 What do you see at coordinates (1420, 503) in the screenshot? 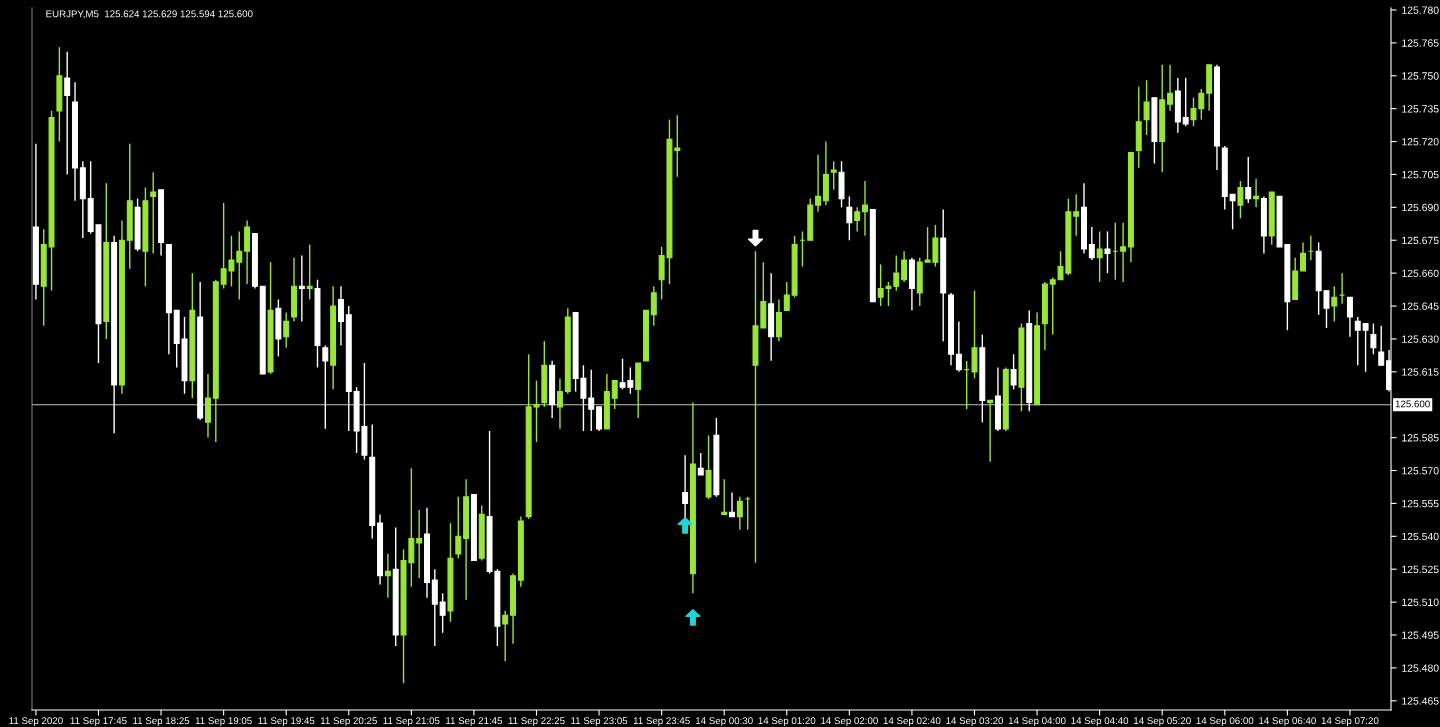
I see `y-tick-label: 125.555` at bounding box center [1420, 503].